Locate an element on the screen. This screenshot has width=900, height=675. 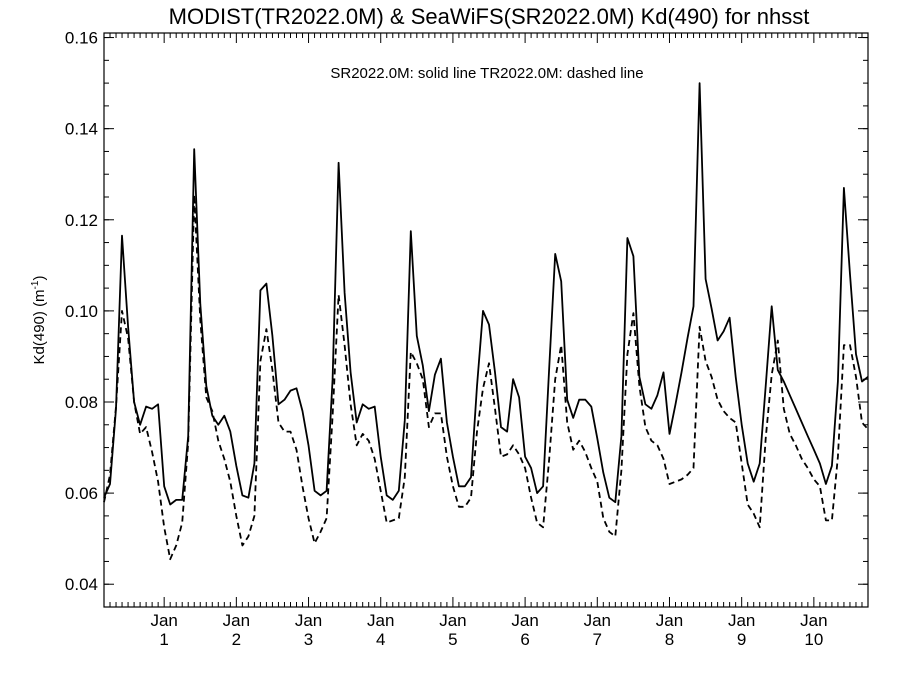
x-tick-label-year: 5 is located at coordinates (452, 639).